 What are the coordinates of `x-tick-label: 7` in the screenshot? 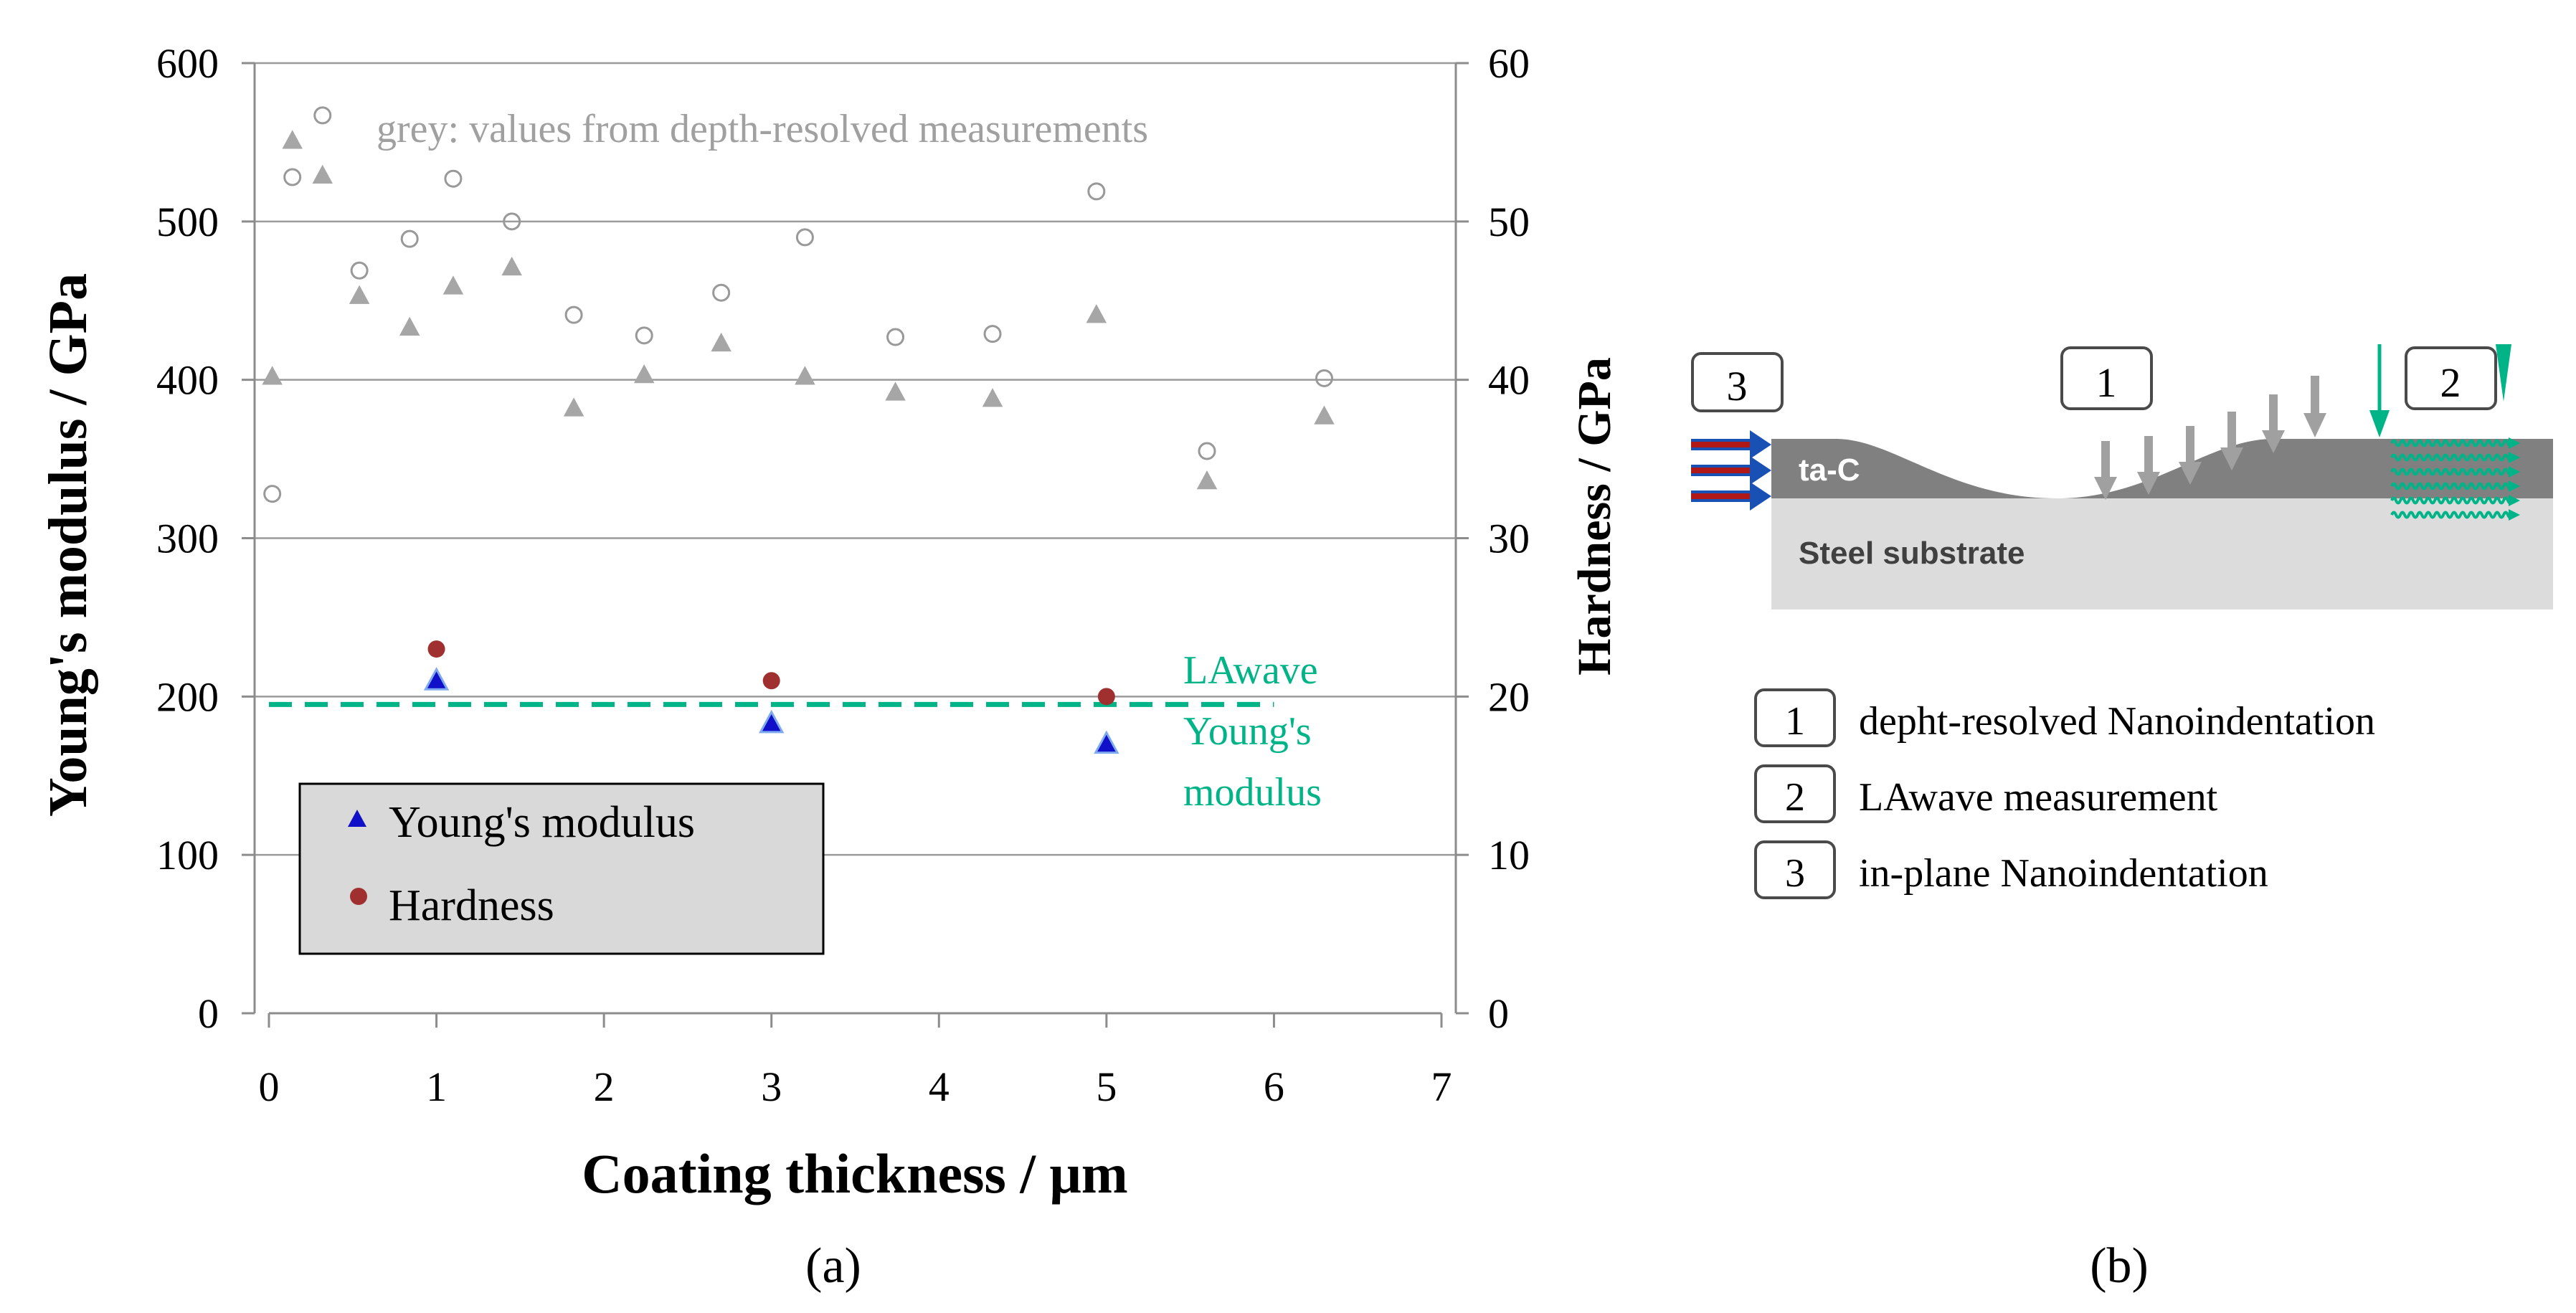 It's located at (1441, 1086).